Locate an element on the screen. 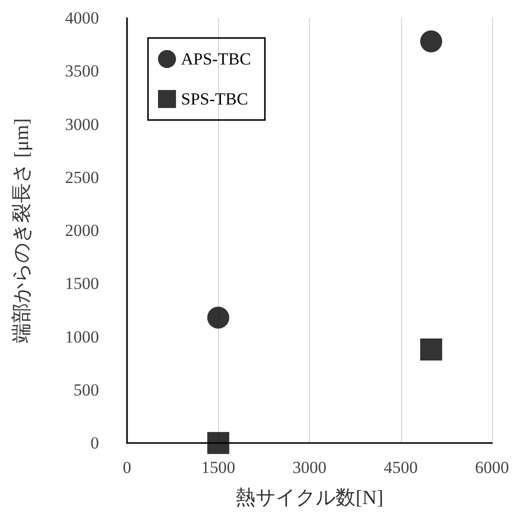 The image size is (523, 528). y-tick-label: 4000 is located at coordinates (82, 18).